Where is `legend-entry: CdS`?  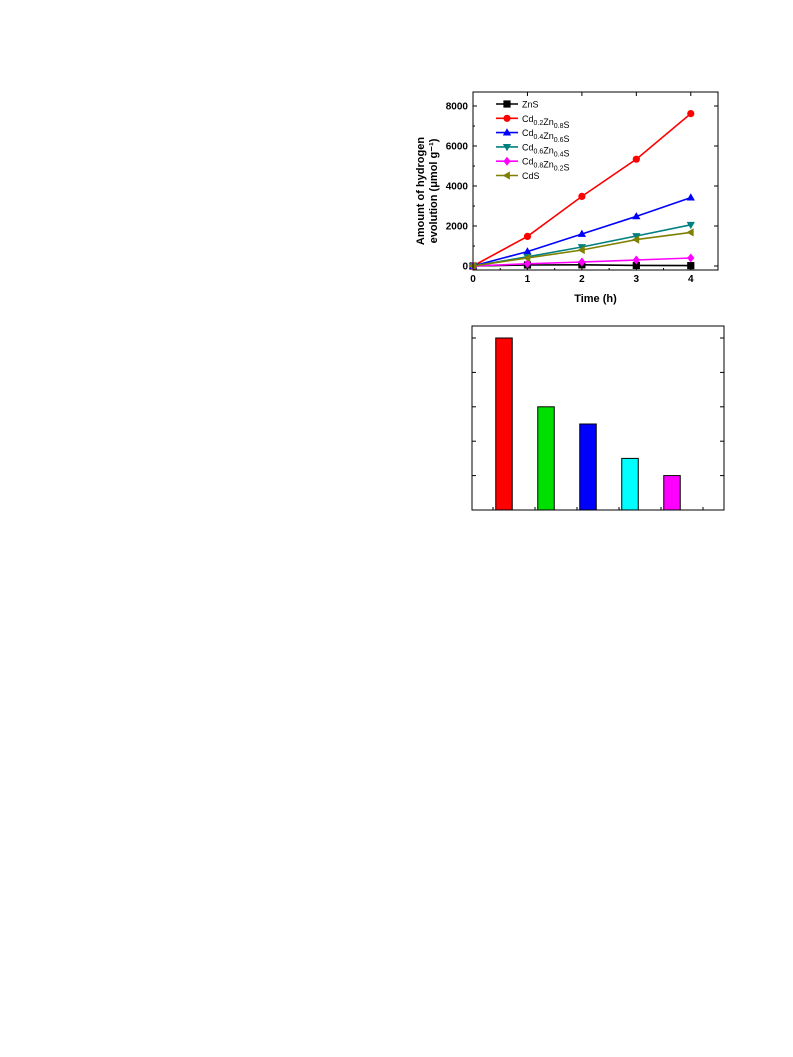 legend-entry: CdS is located at coordinates (518, 176).